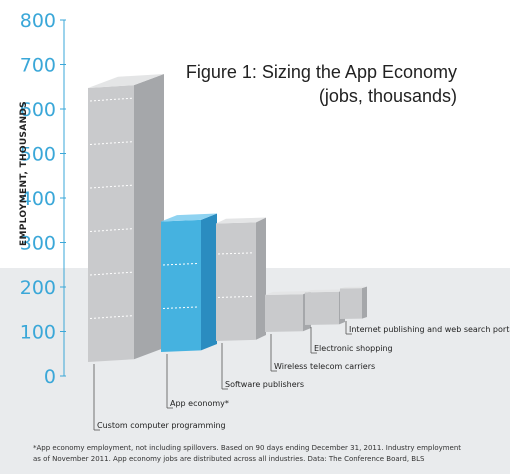 Image resolution: width=510 pixels, height=474 pixels. Describe the element at coordinates (50, 377) in the screenshot. I see `y-tick-label: 0` at that location.